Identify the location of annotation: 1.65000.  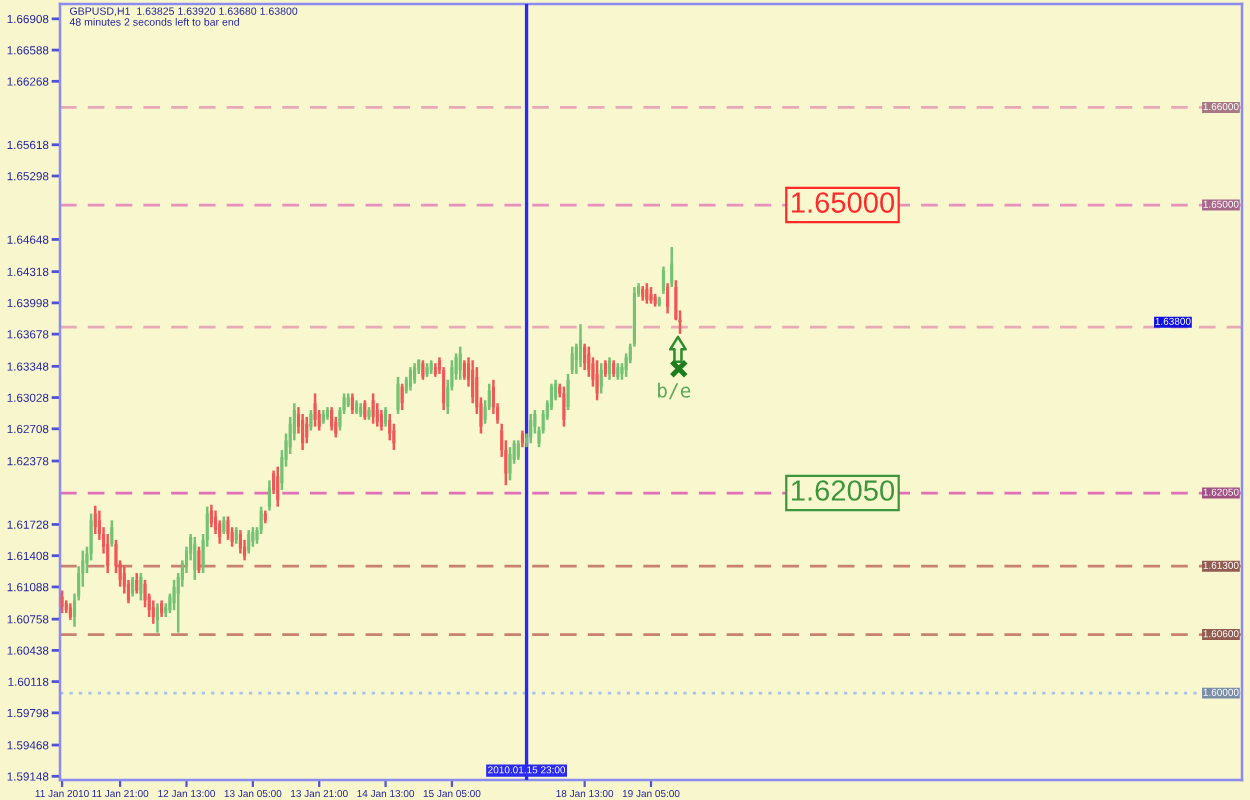
(843, 202).